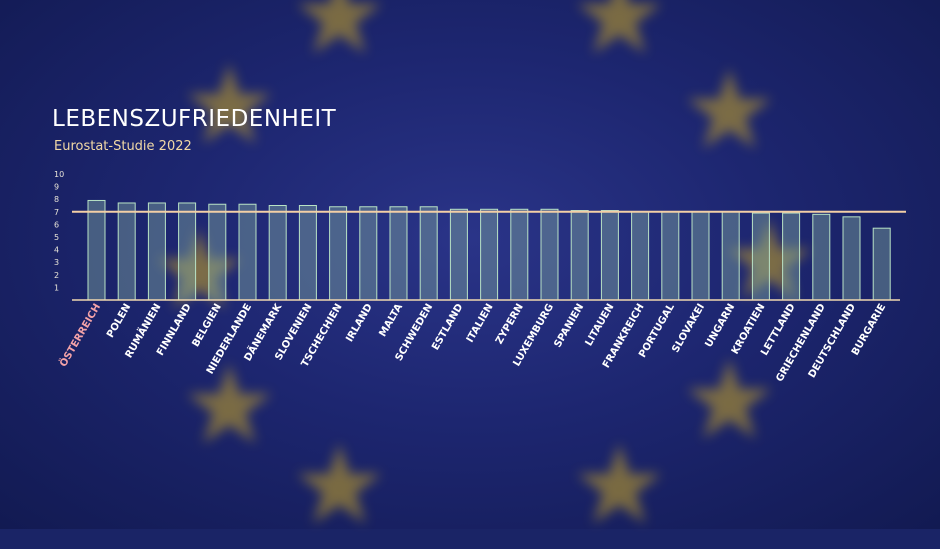 The width and height of the screenshot is (940, 549). Describe the element at coordinates (56, 187) in the screenshot. I see `y-tick-label: 9` at that location.